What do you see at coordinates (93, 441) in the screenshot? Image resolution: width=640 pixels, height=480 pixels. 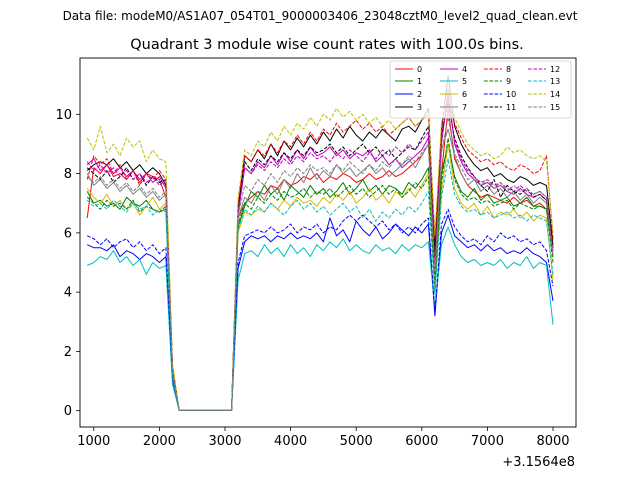 I see `x-tick-label: 1000` at bounding box center [93, 441].